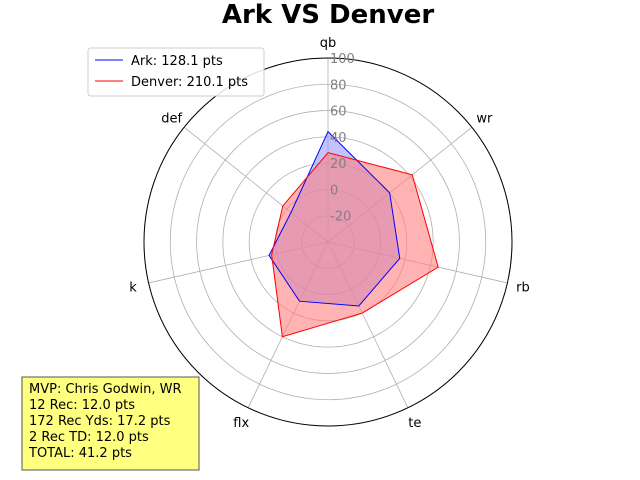 The height and width of the screenshot is (480, 640). What do you see at coordinates (342, 59) in the screenshot?
I see `radial-tick-label: 100` at bounding box center [342, 59].